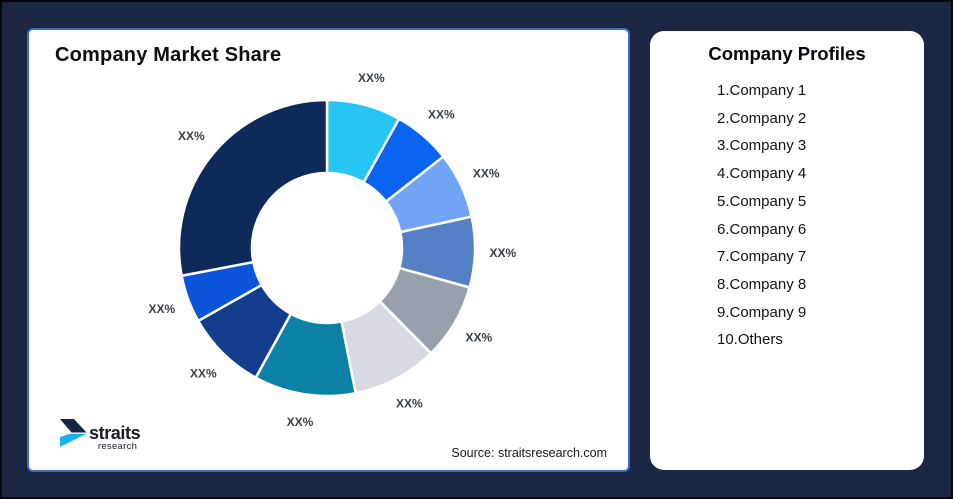 Image resolution: width=953 pixels, height=499 pixels. What do you see at coordinates (787, 53) in the screenshot?
I see `profiles-title: Company Profiles` at bounding box center [787, 53].